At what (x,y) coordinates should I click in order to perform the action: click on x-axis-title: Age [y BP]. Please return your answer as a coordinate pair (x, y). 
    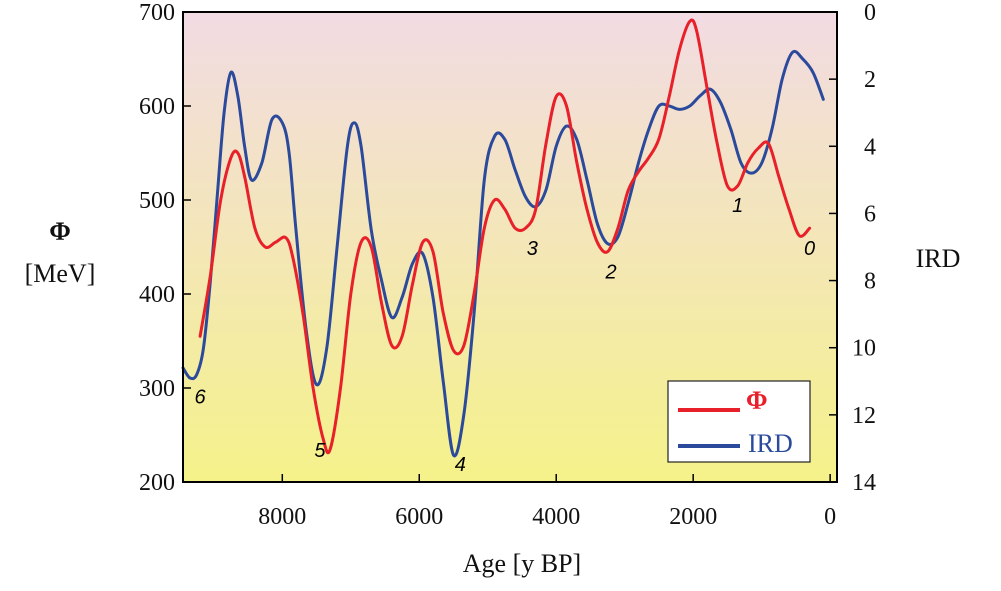
    Looking at the image, I should click on (522, 563).